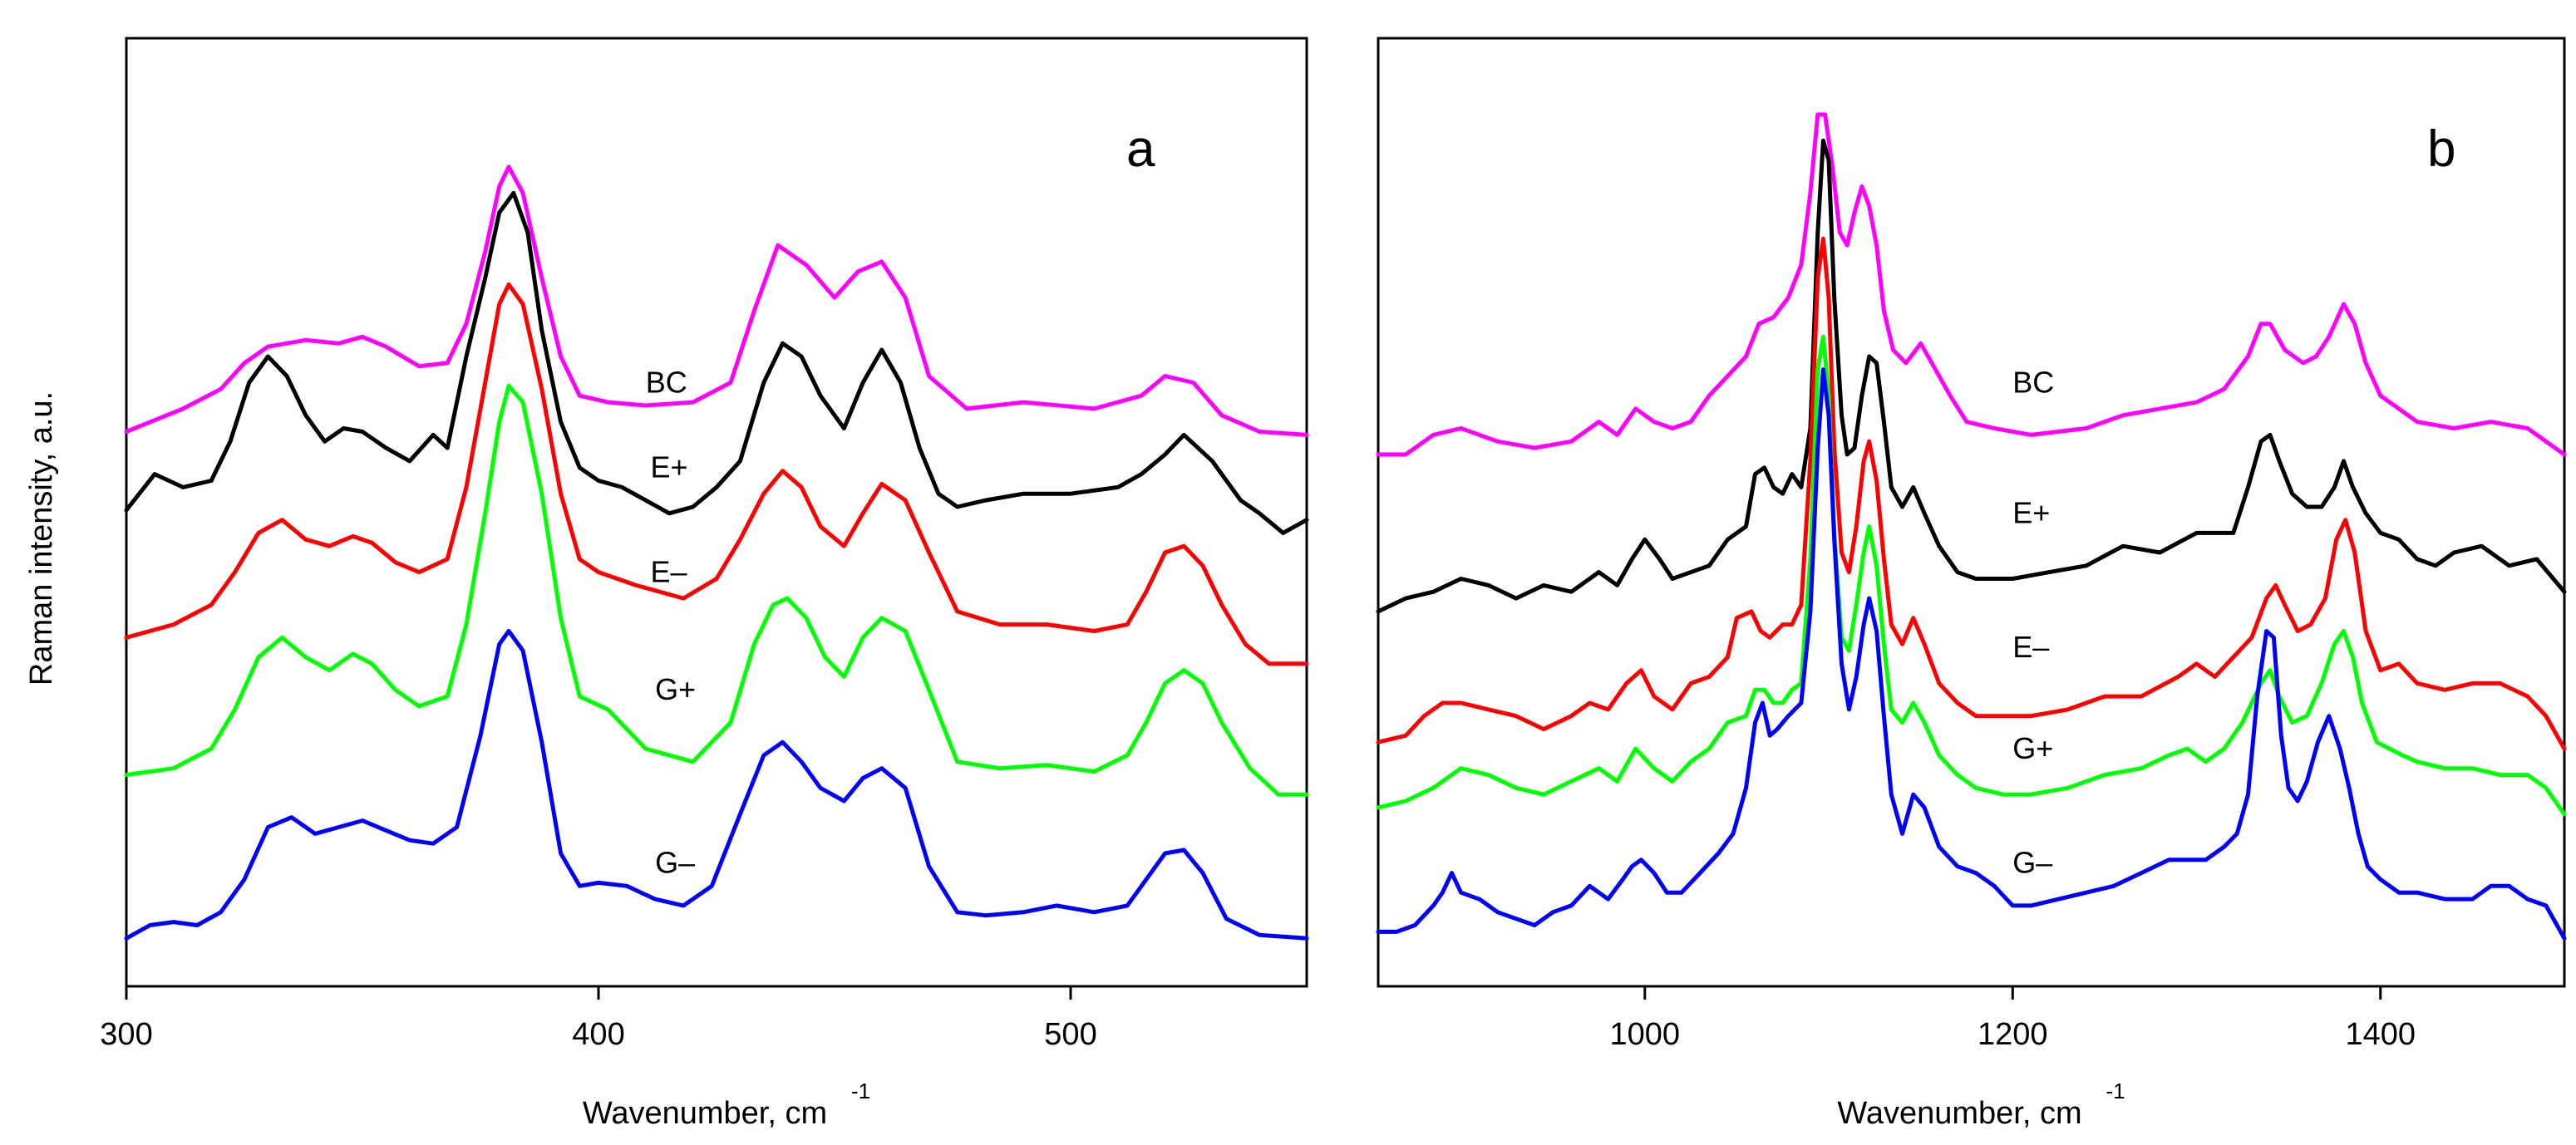 This screenshot has width=2576, height=1145. Describe the element at coordinates (1645, 1034) in the screenshot. I see `x-tick-label: 1000` at that location.